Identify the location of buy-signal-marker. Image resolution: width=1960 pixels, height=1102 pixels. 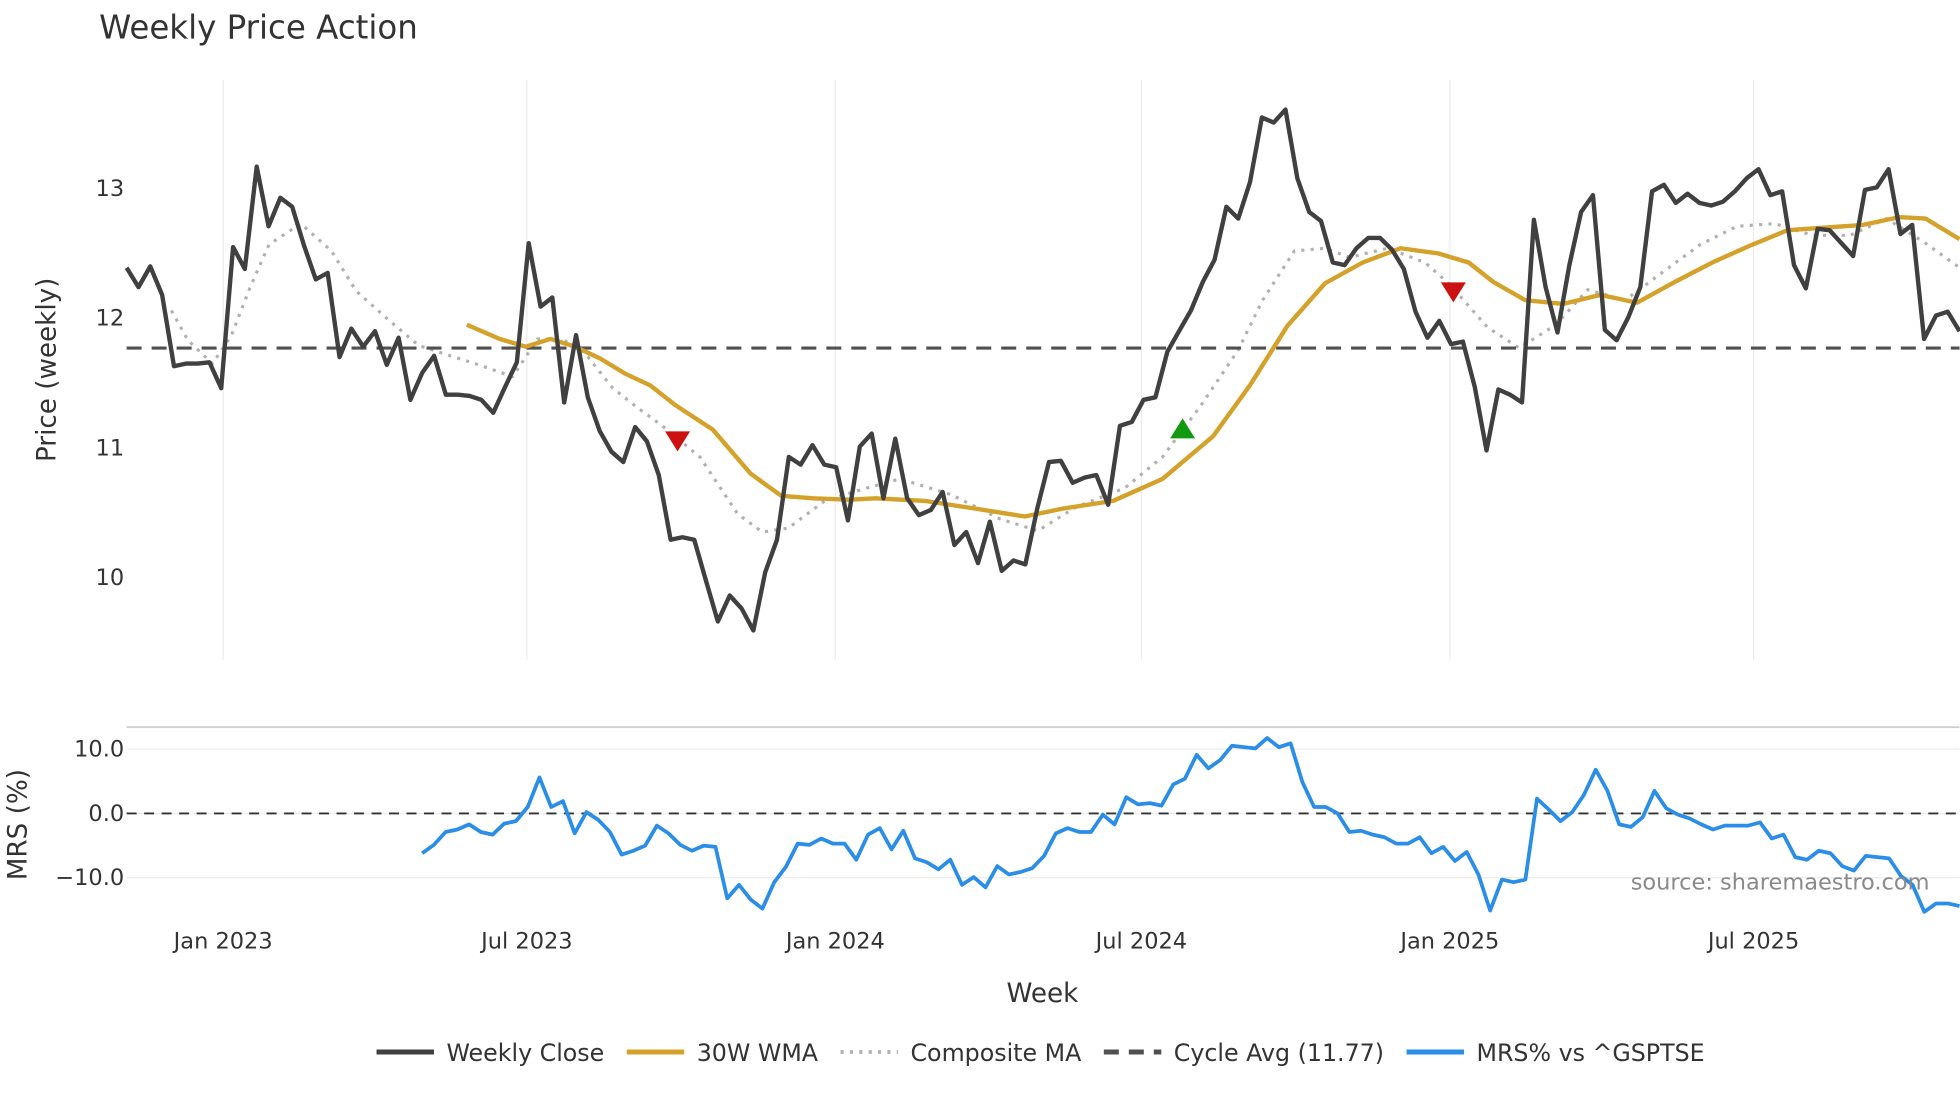
(1183, 428).